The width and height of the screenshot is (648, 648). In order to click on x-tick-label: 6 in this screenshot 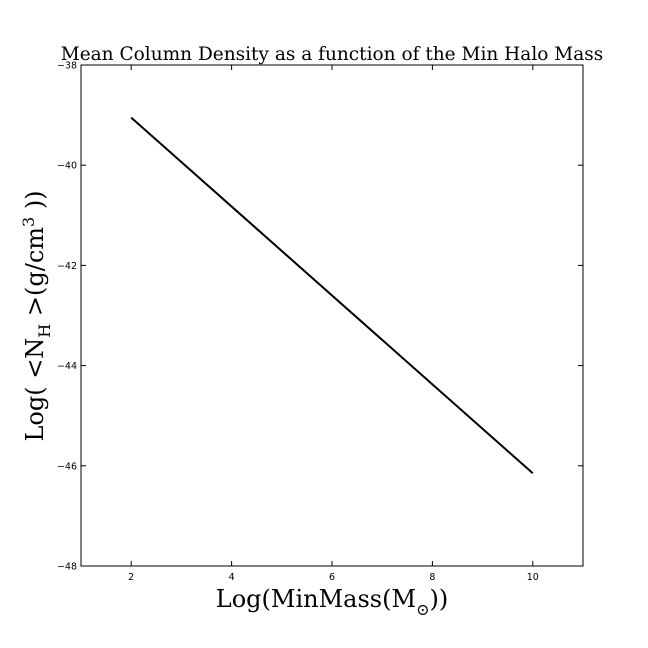, I will do `click(332, 577)`.